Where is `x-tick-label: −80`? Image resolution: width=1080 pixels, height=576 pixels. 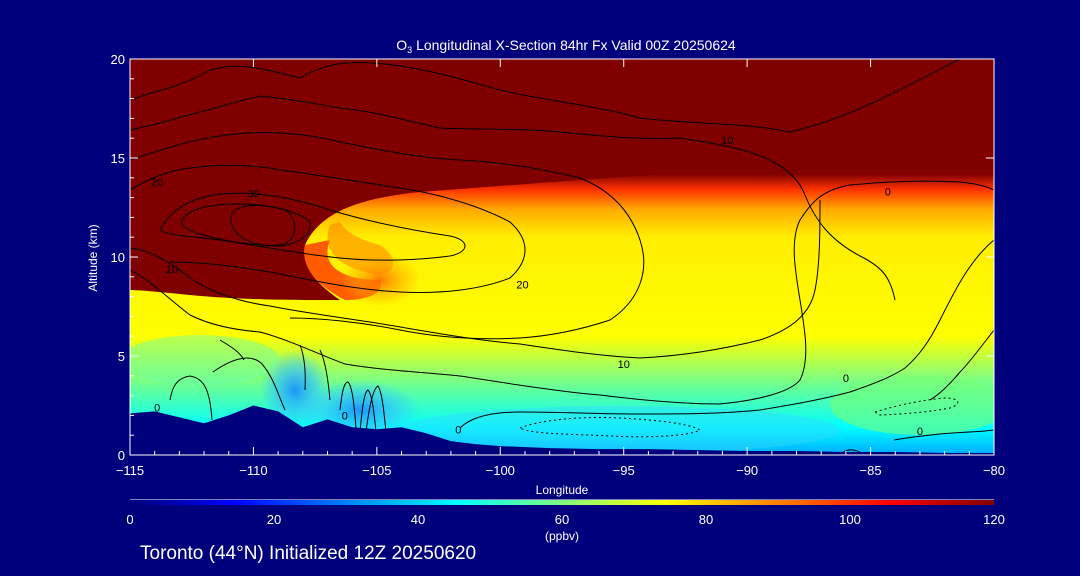 x-tick-label: −80 is located at coordinates (994, 470).